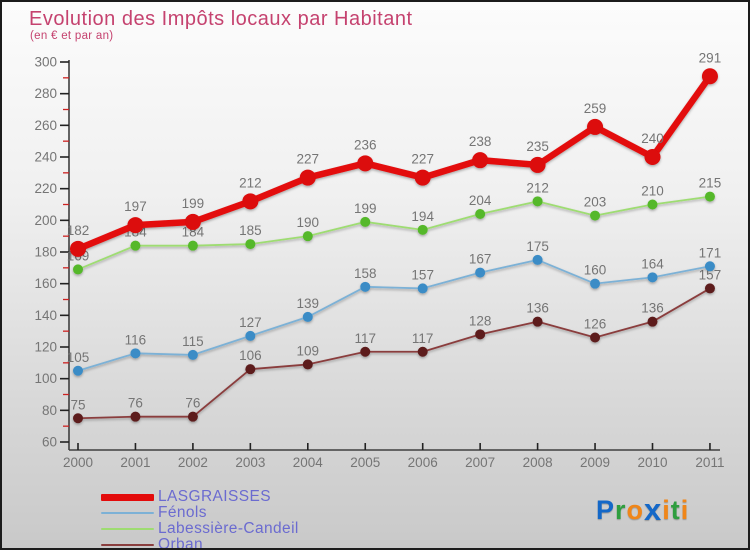 Image resolution: width=750 pixels, height=550 pixels. Describe the element at coordinates (595, 462) in the screenshot. I see `svg-text: 2009` at that location.